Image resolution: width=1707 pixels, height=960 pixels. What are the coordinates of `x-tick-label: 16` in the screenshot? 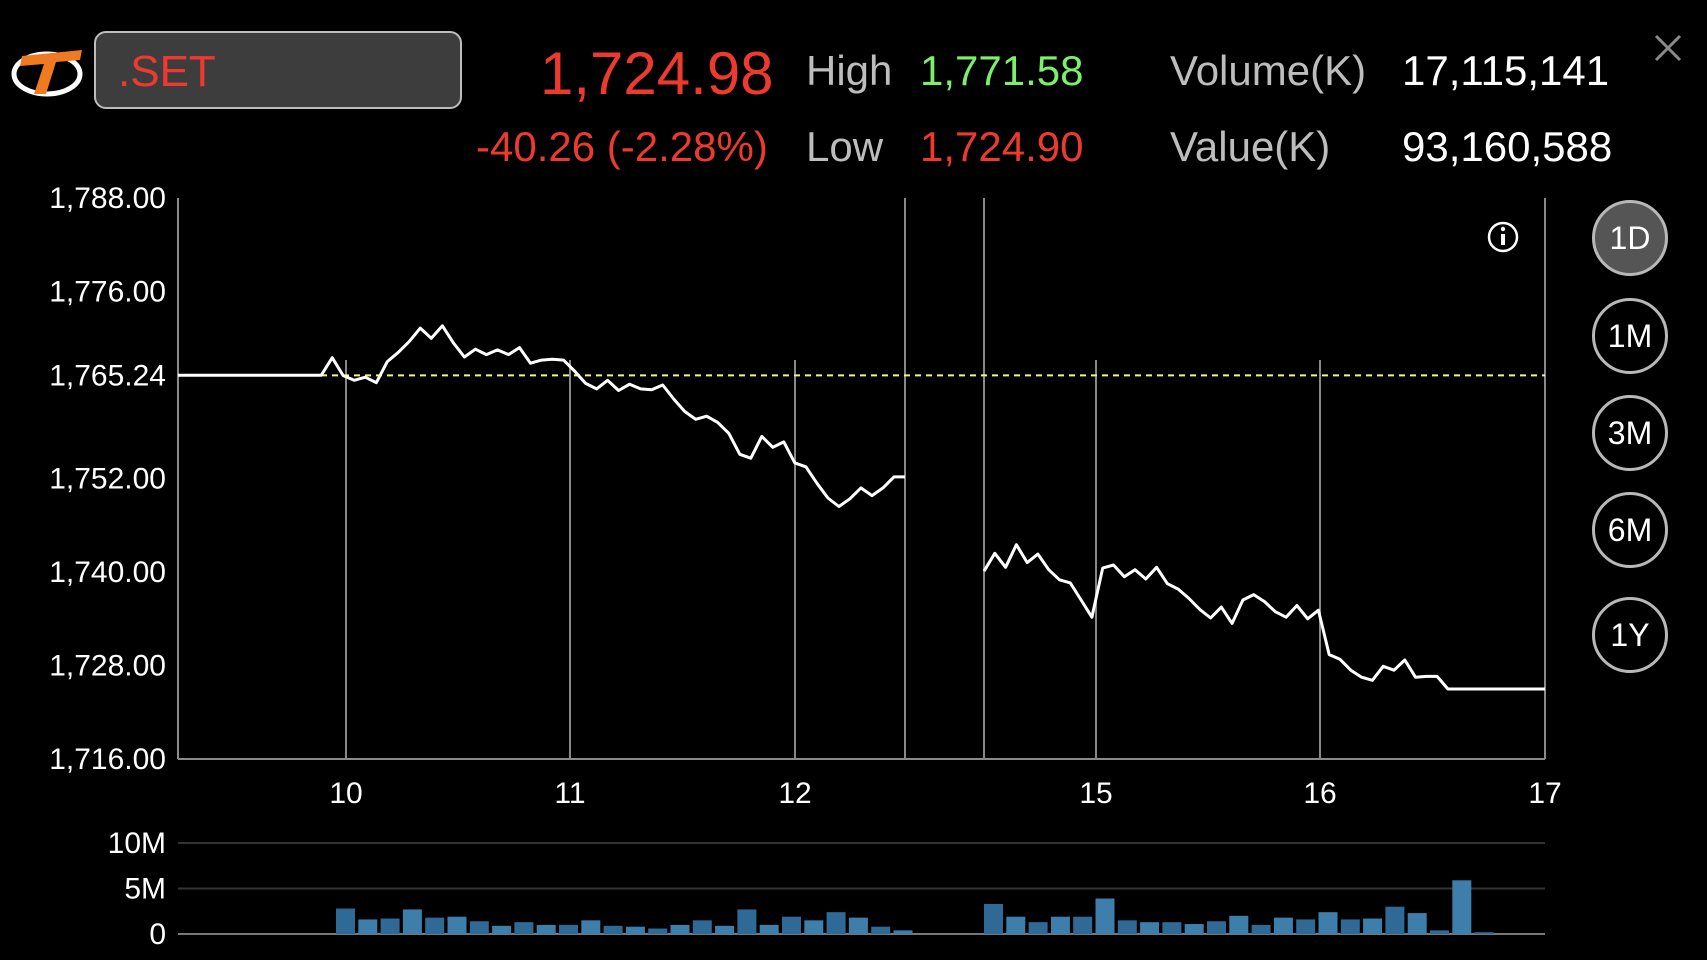 It's located at (1319, 793).